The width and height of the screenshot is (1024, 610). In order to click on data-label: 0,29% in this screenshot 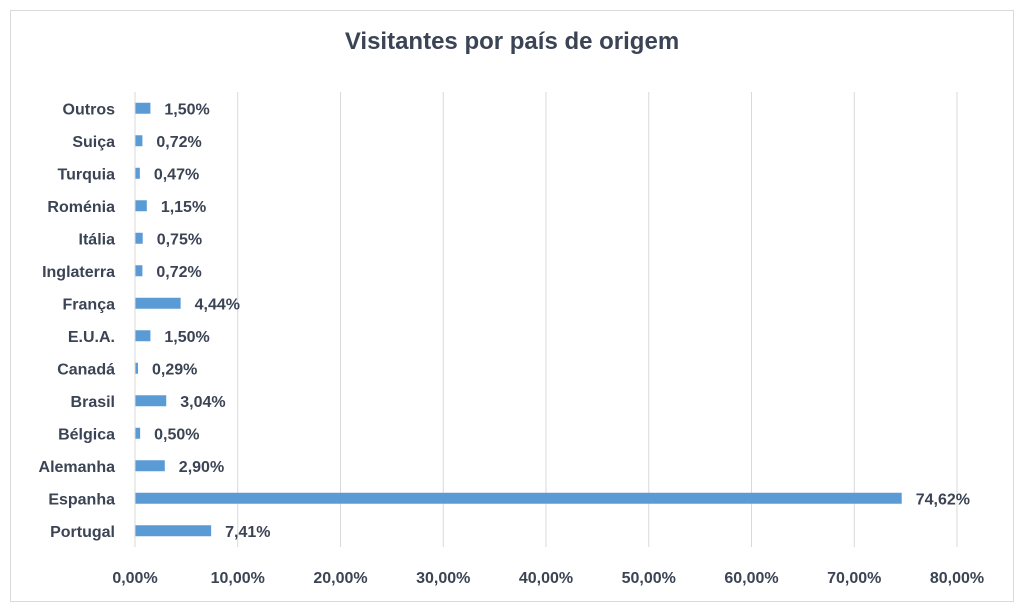, I will do `click(174, 369)`.